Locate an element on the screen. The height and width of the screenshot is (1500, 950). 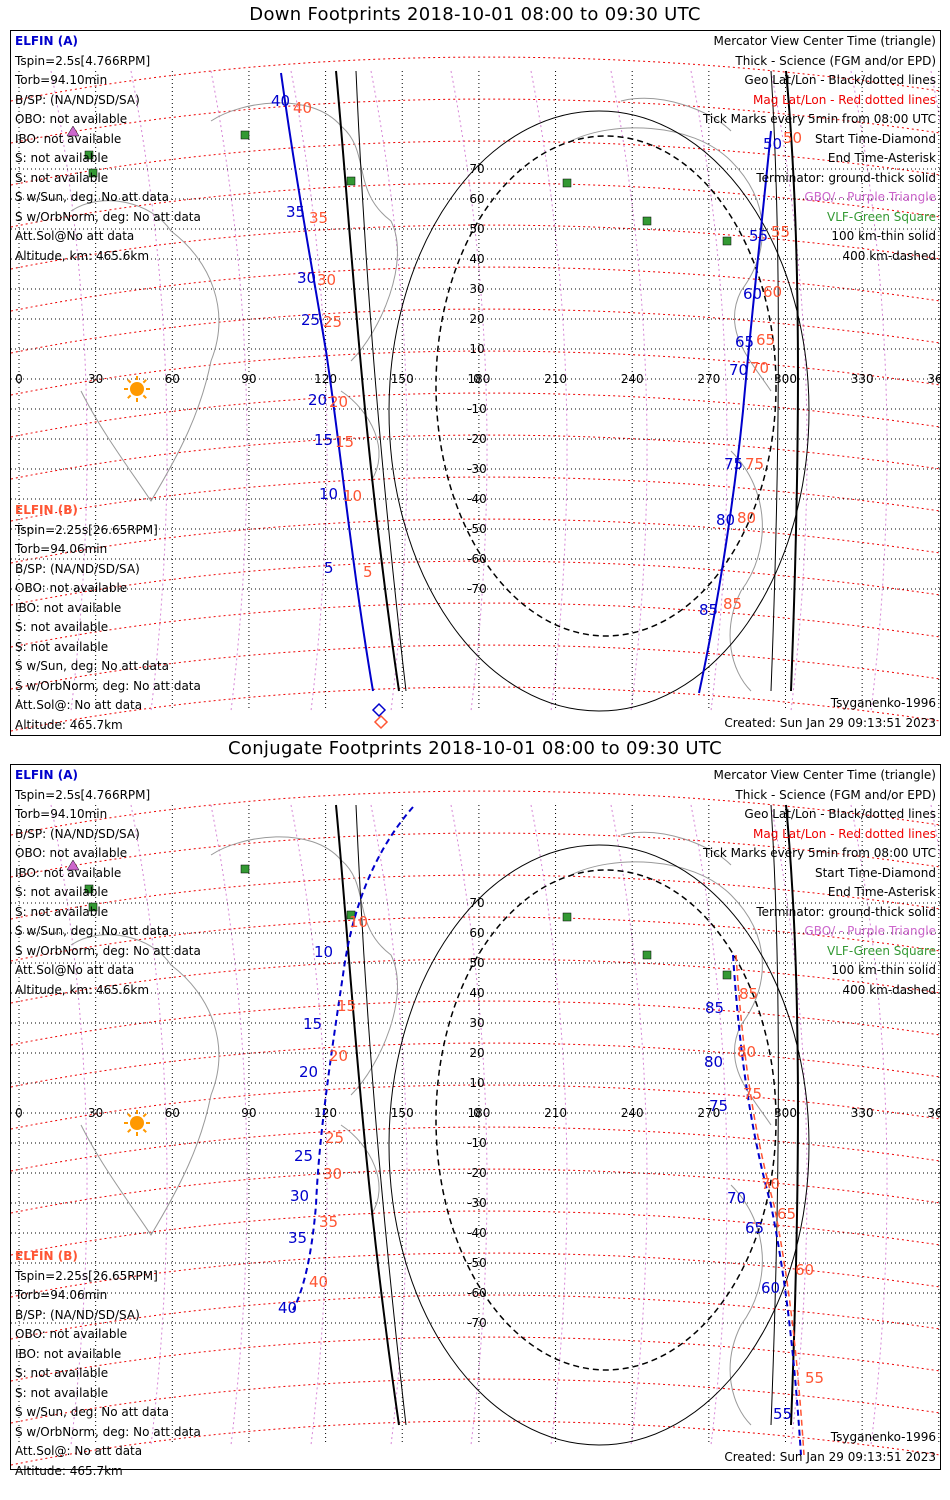
terminator-line is located at coordinates (792, 1115).